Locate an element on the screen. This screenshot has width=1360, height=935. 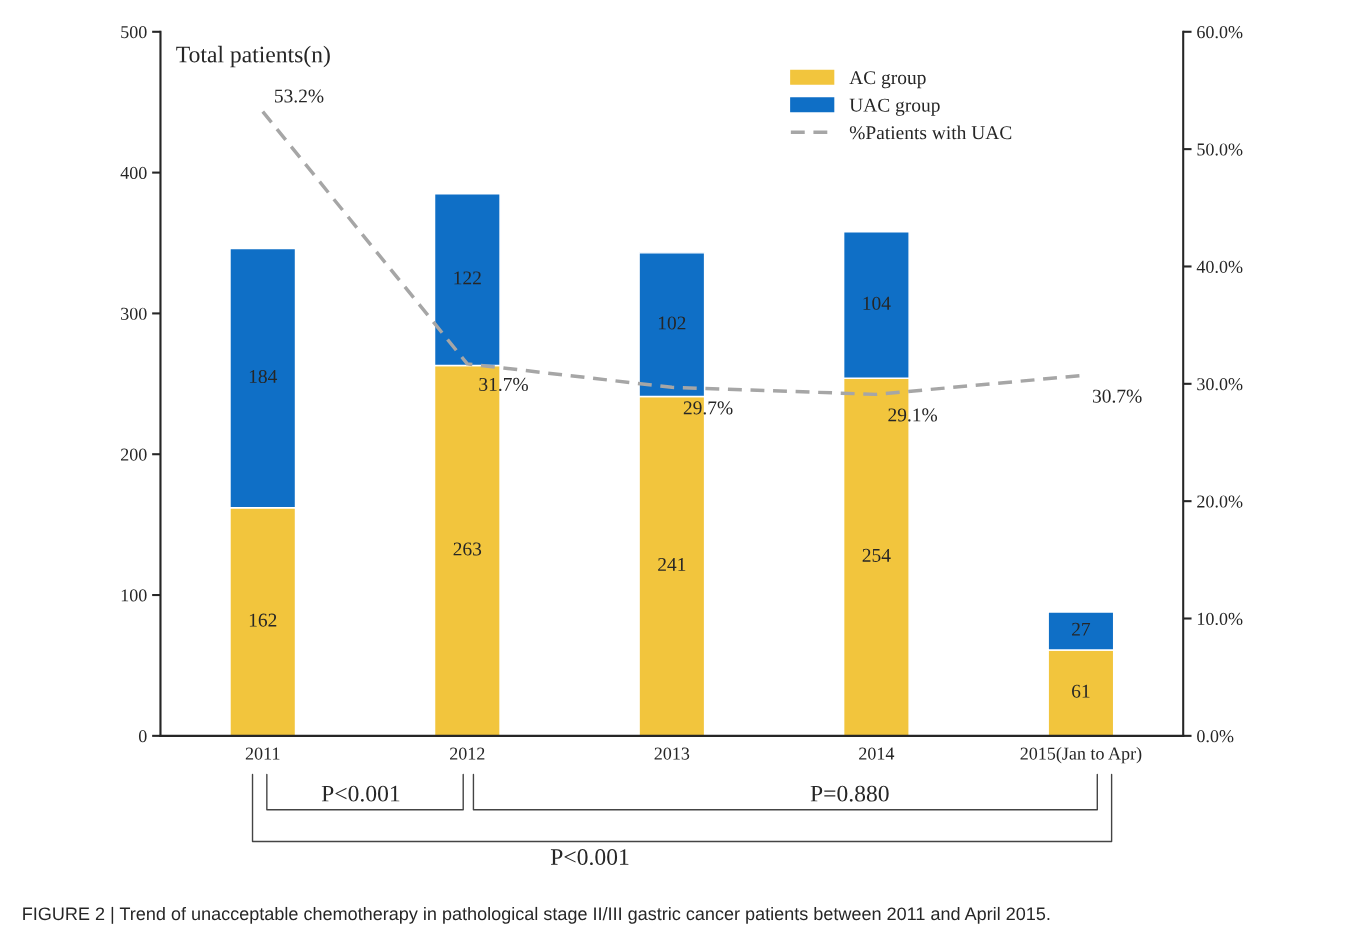
caption: FIGURE 2 | Trend of unacceptable chemotherapy in pathological stage II/III gastric cancer patients between 2011 and April 2015. is located at coordinates (536, 915).